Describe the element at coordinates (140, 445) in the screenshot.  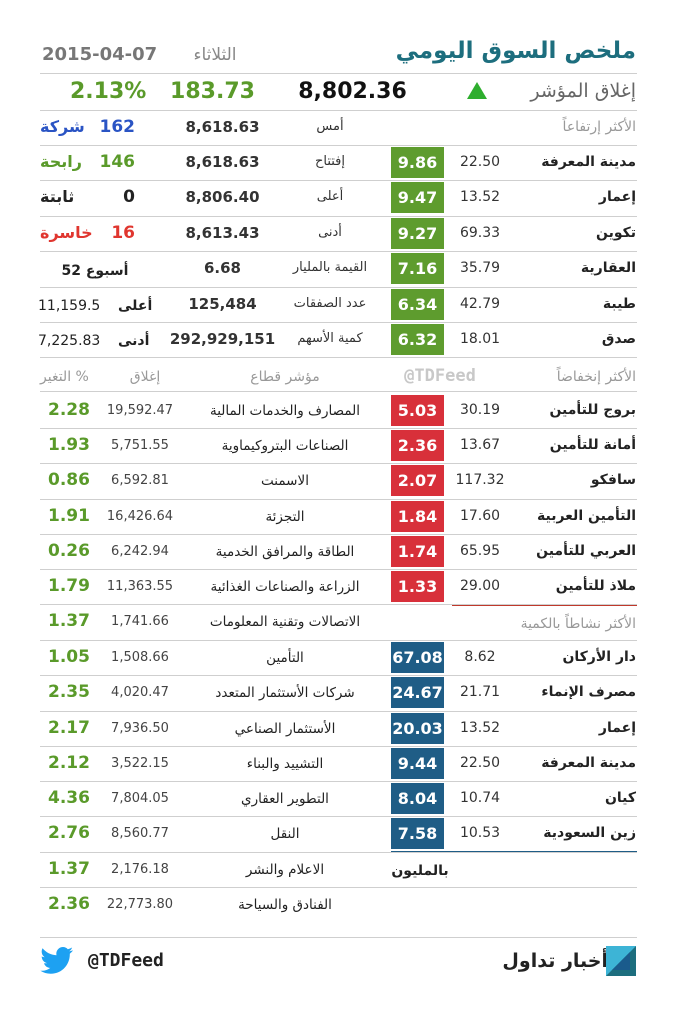
I see `sector-close: 5,751.55` at that location.